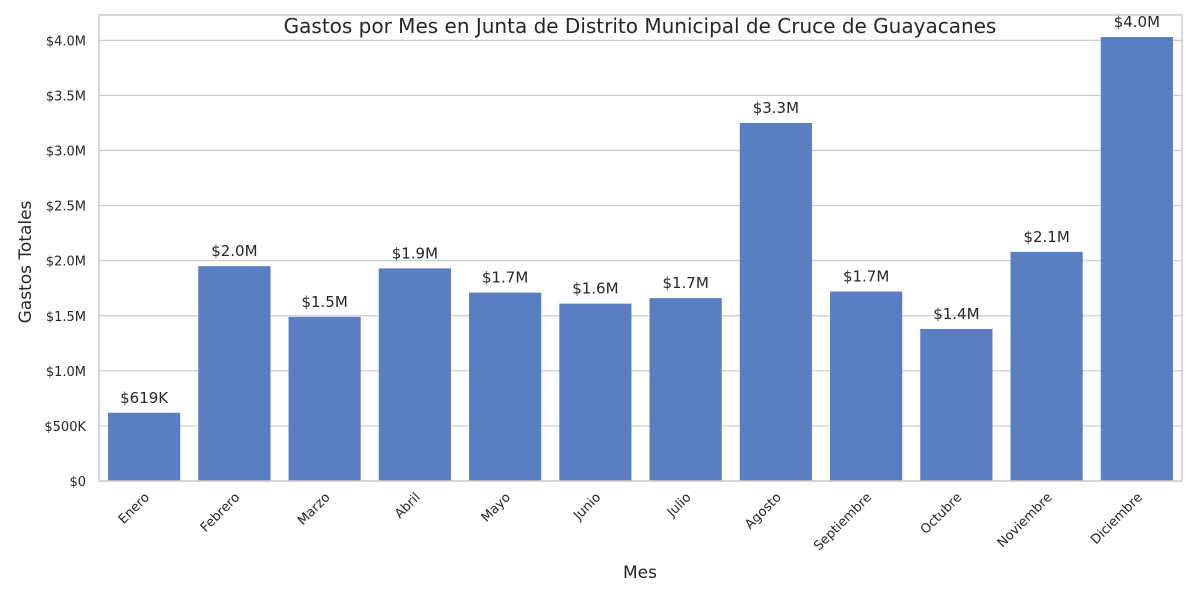 This screenshot has width=1200, height=600. What do you see at coordinates (776, 108) in the screenshot?
I see `data-label: $3.3M` at bounding box center [776, 108].